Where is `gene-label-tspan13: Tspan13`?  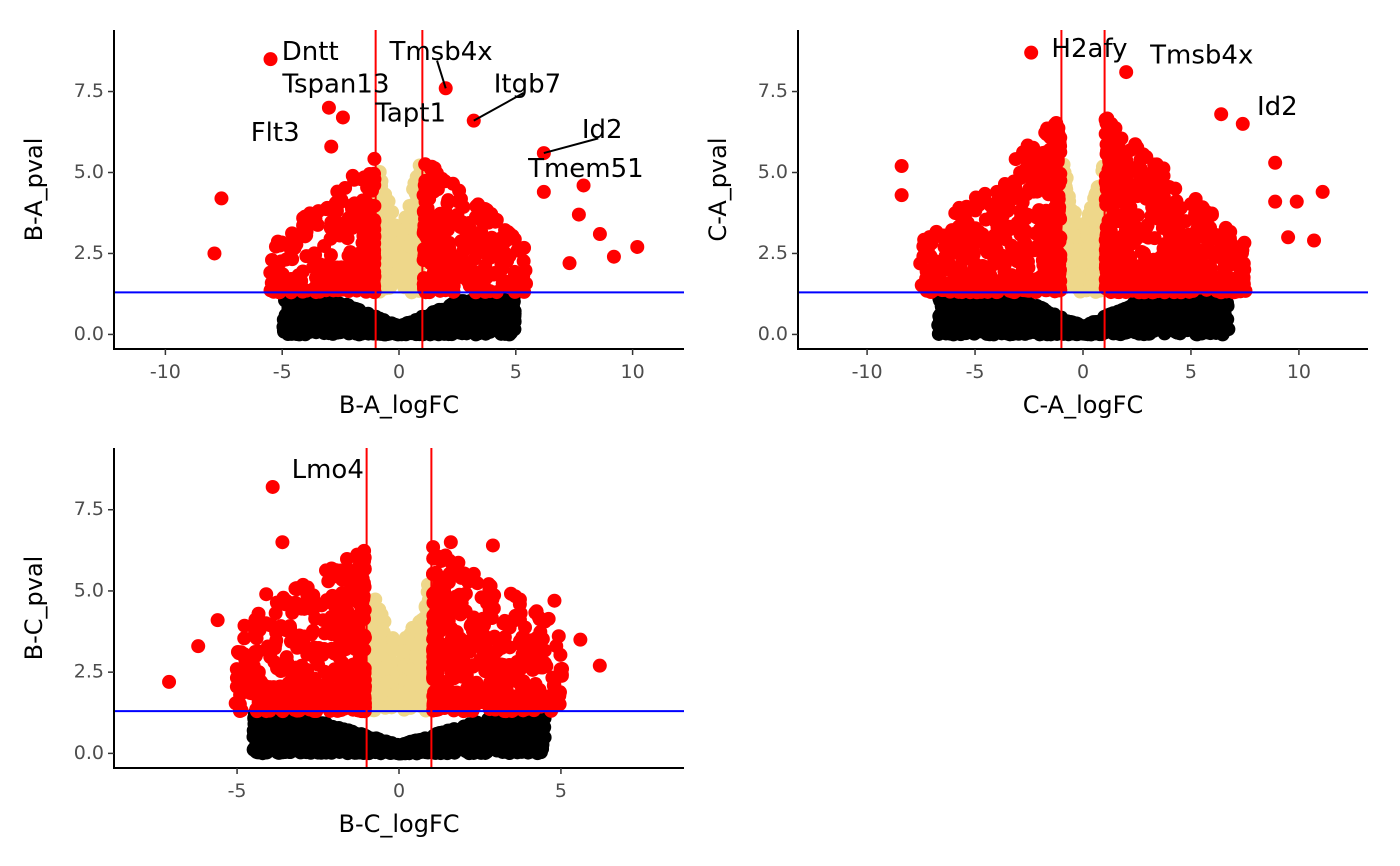
gene-label-tspan13: Tspan13 is located at coordinates (335, 85).